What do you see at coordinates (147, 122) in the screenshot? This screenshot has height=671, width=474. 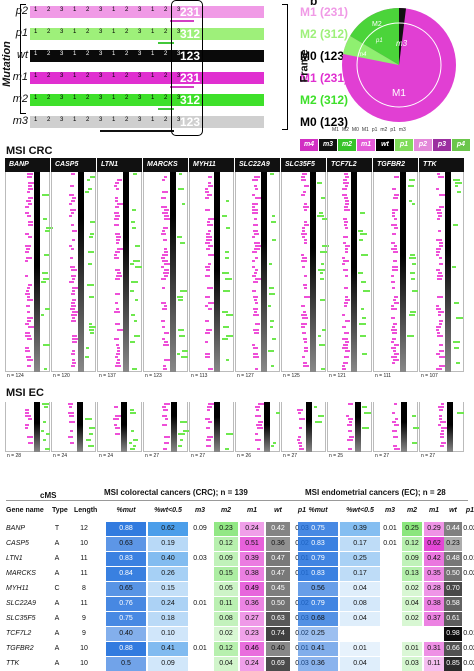 I see `mutation-track: 1 2 3 1 2 3 1 2 3 1 2 3 123` at bounding box center [147, 122].